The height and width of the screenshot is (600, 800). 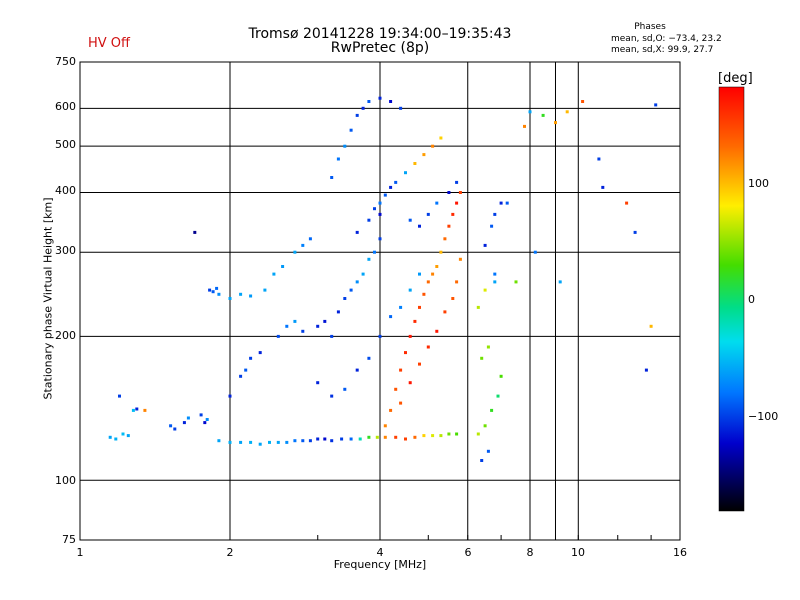 What do you see at coordinates (65, 250) in the screenshot?
I see `y-tick-label: 300` at bounding box center [65, 250].